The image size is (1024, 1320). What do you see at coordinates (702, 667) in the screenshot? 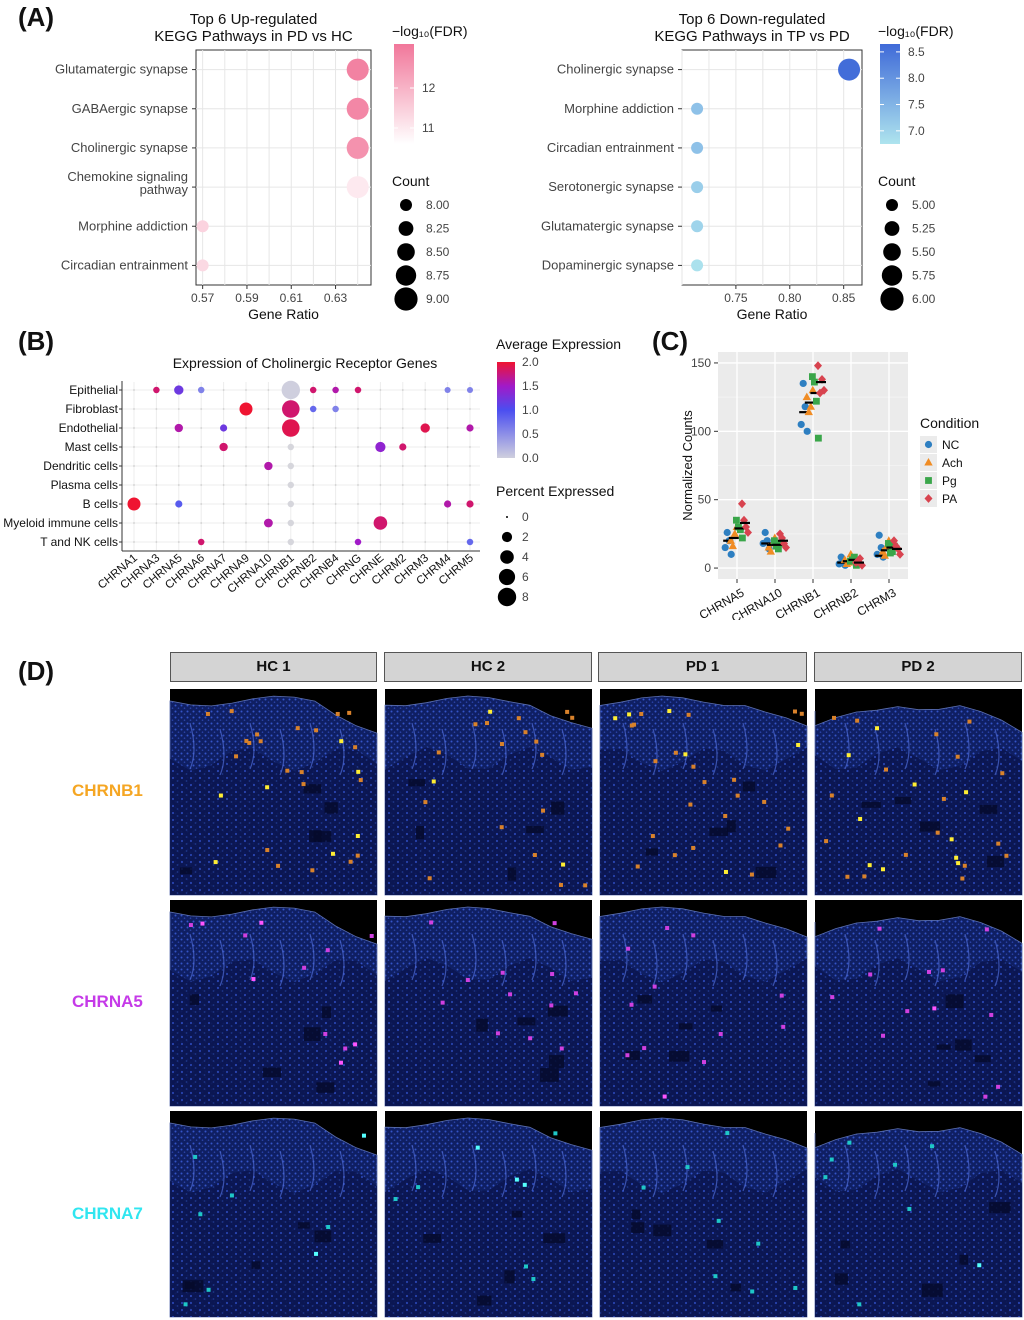
I see `column-strip-pd1: PD 1` at bounding box center [702, 667].